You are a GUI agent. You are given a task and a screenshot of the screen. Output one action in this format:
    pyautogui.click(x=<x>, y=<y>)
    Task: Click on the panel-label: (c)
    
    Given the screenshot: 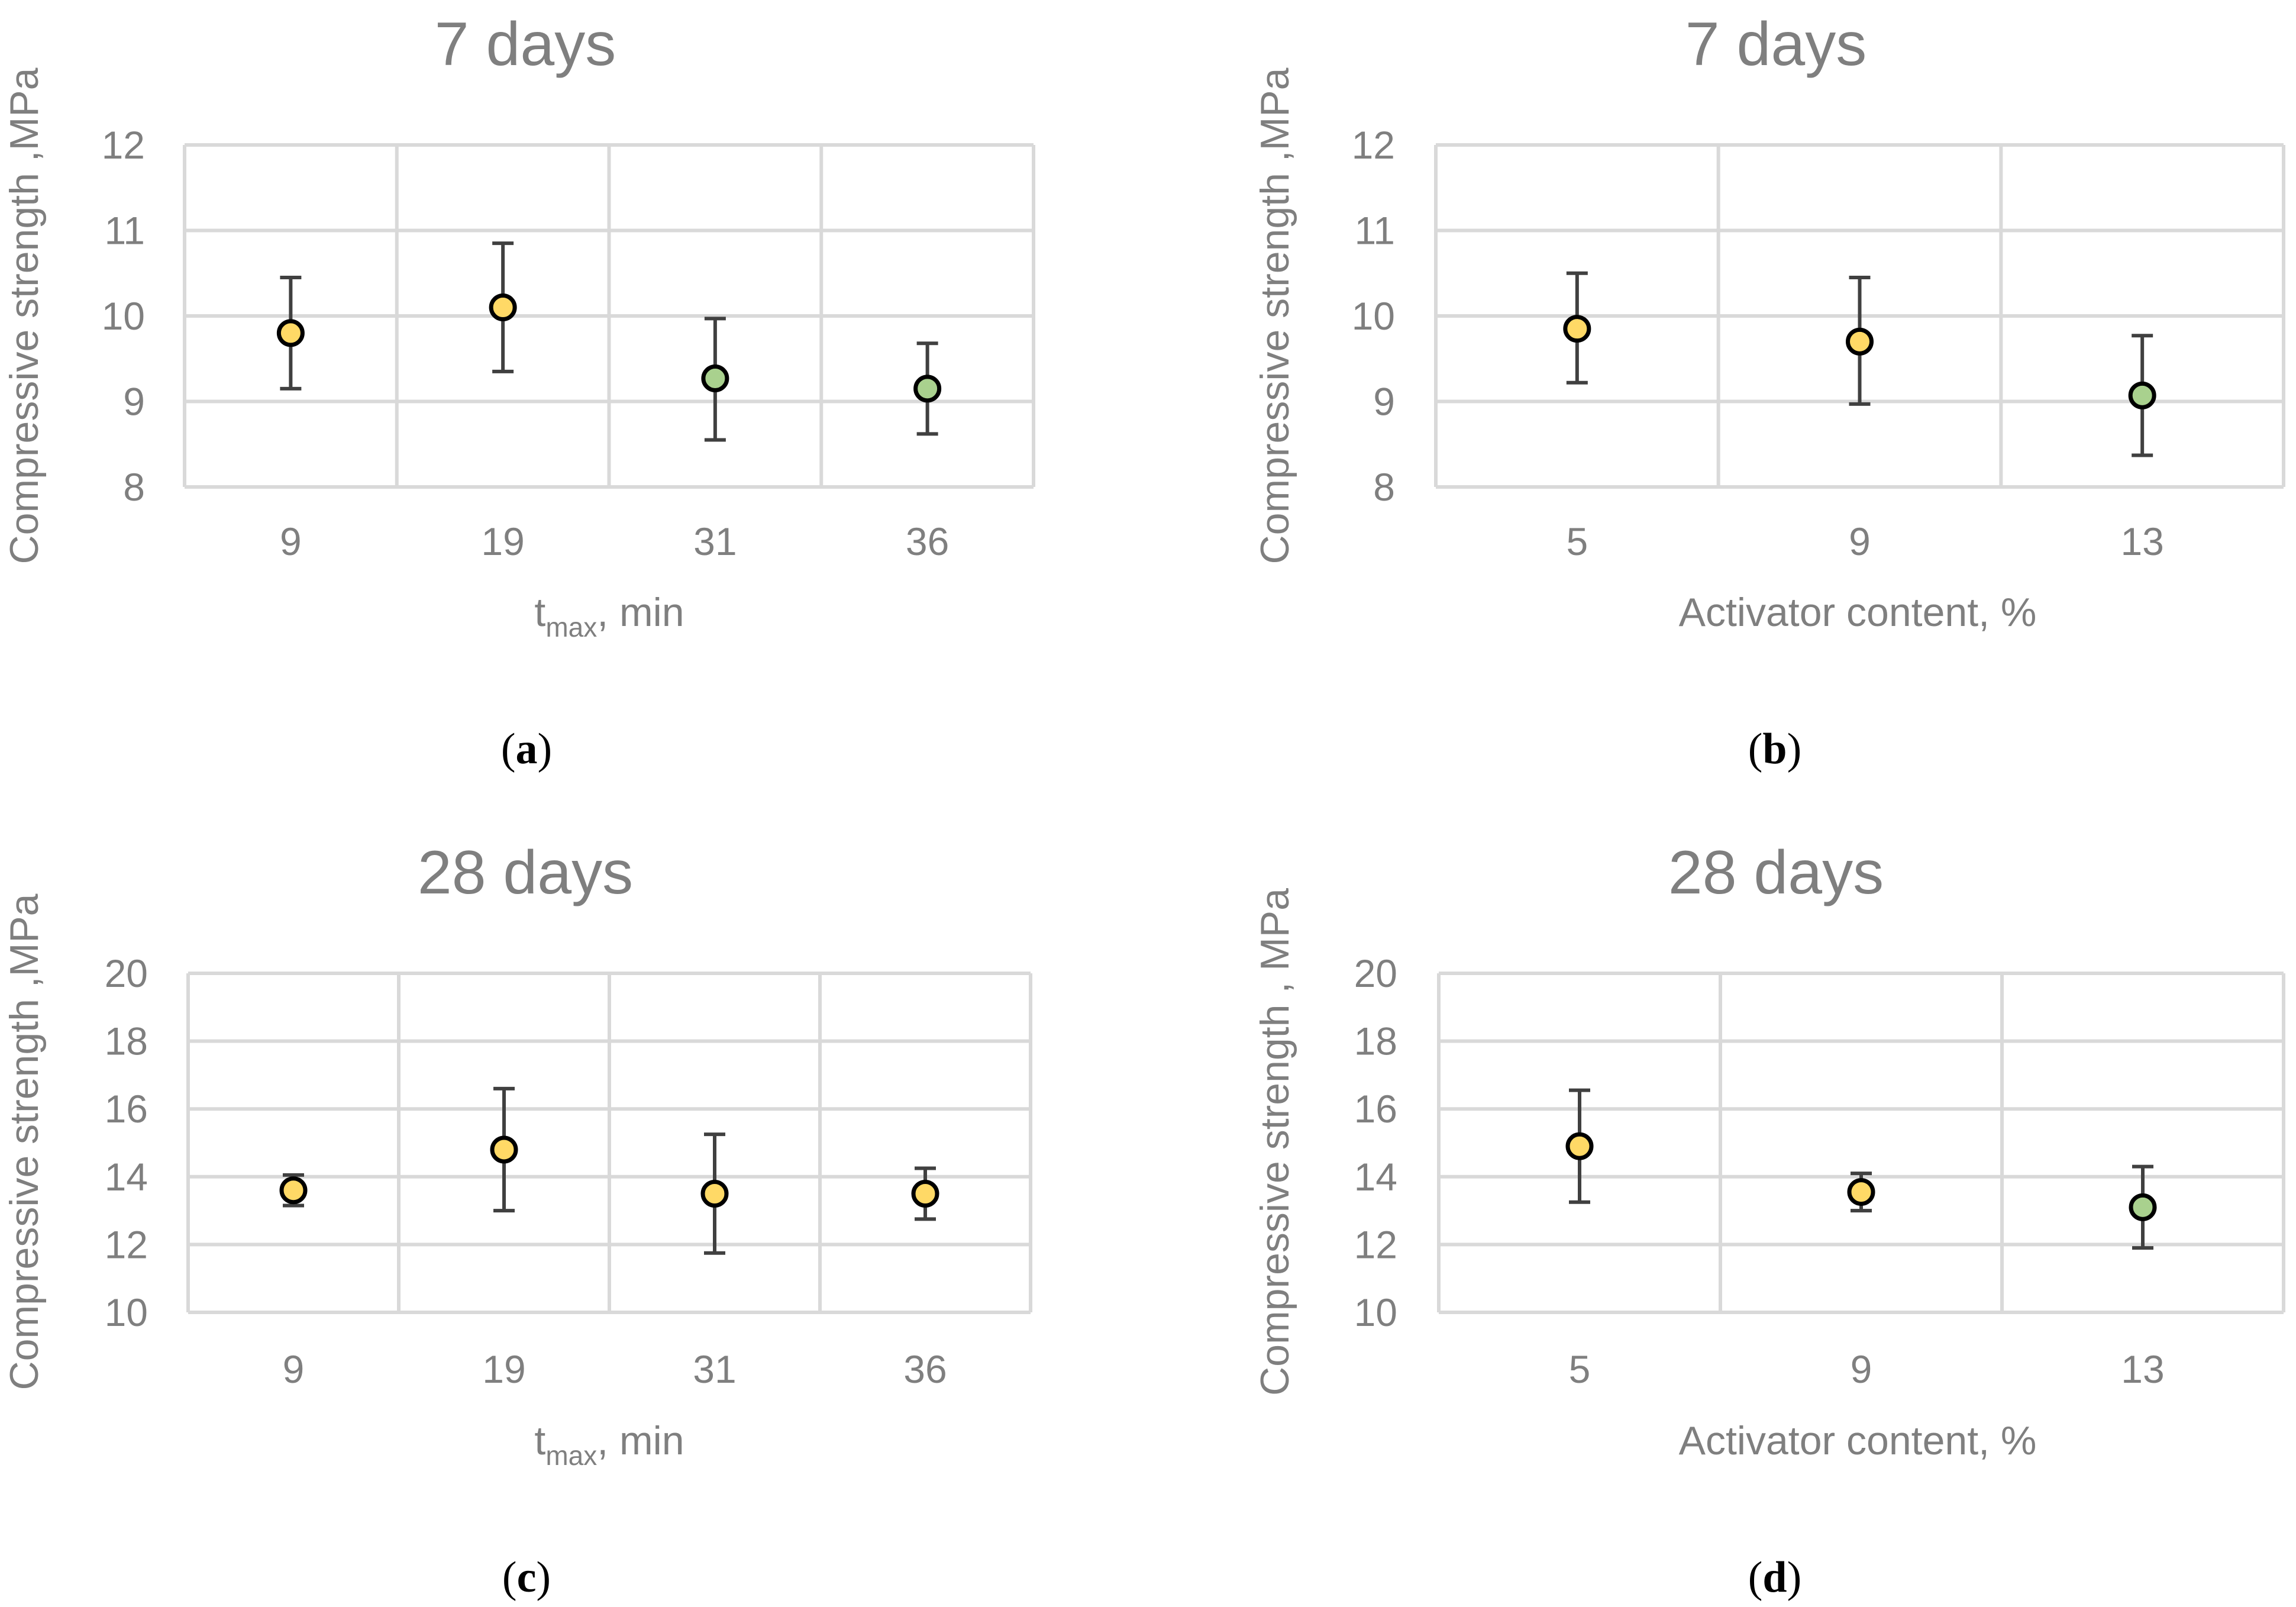 What is the action you would take?
    pyautogui.click(x=526, y=1577)
    